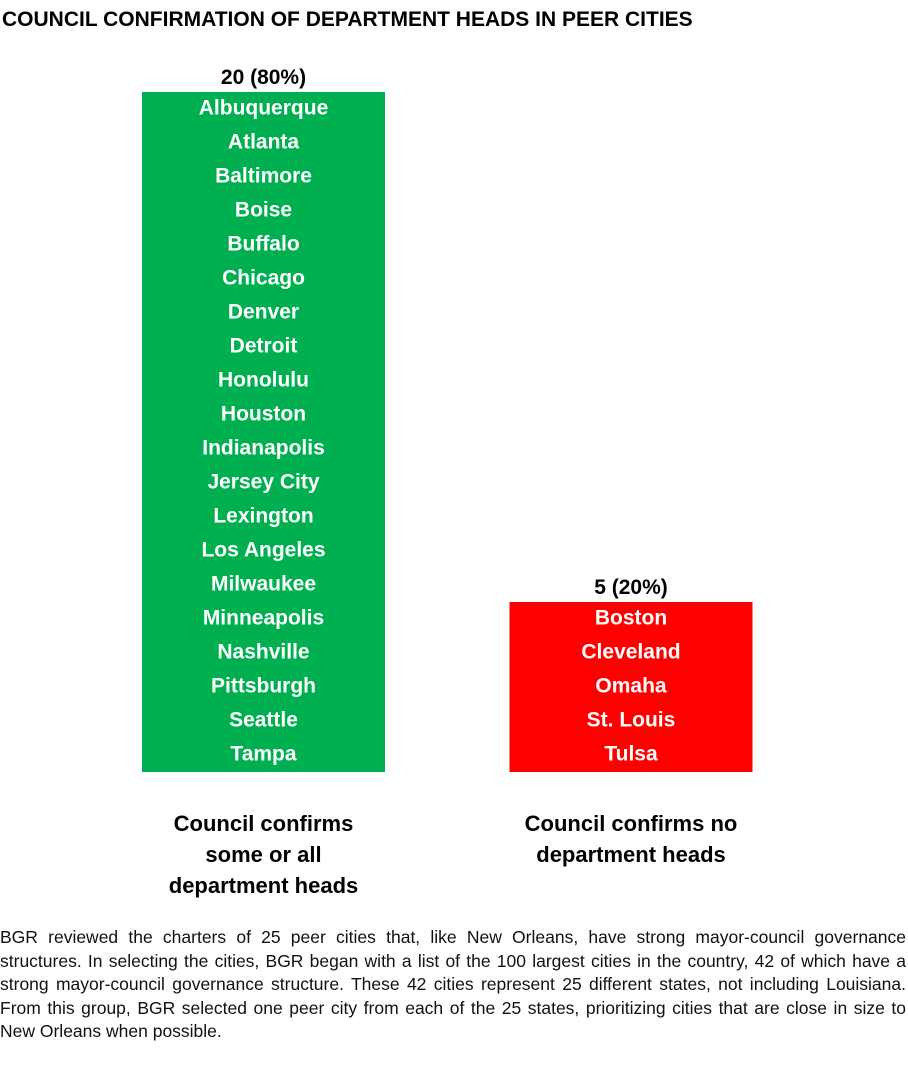  Describe the element at coordinates (264, 346) in the screenshot. I see `city-label: Detroit` at that location.